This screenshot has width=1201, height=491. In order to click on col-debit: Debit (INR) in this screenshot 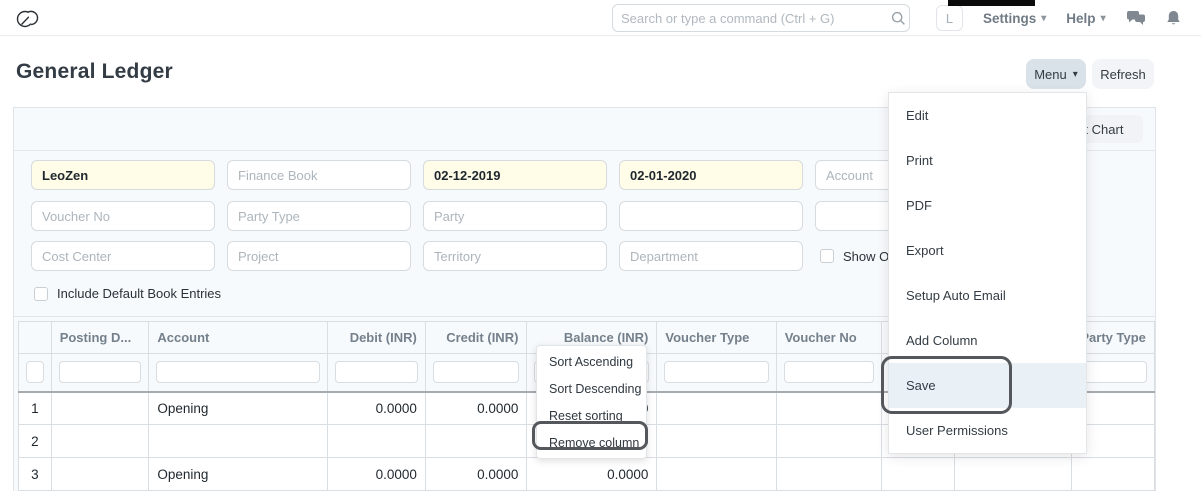, I will do `click(376, 337)`.